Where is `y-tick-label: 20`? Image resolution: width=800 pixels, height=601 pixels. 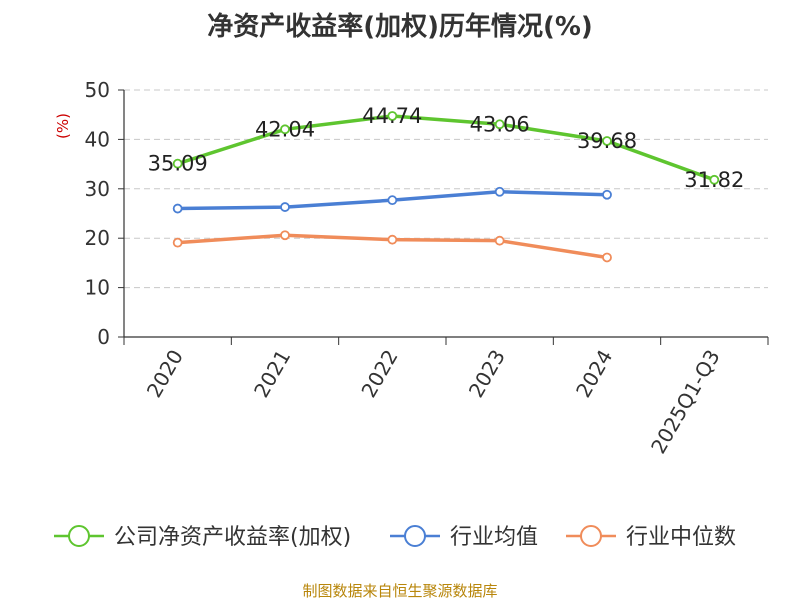
y-tick-label: 20 is located at coordinates (97, 238).